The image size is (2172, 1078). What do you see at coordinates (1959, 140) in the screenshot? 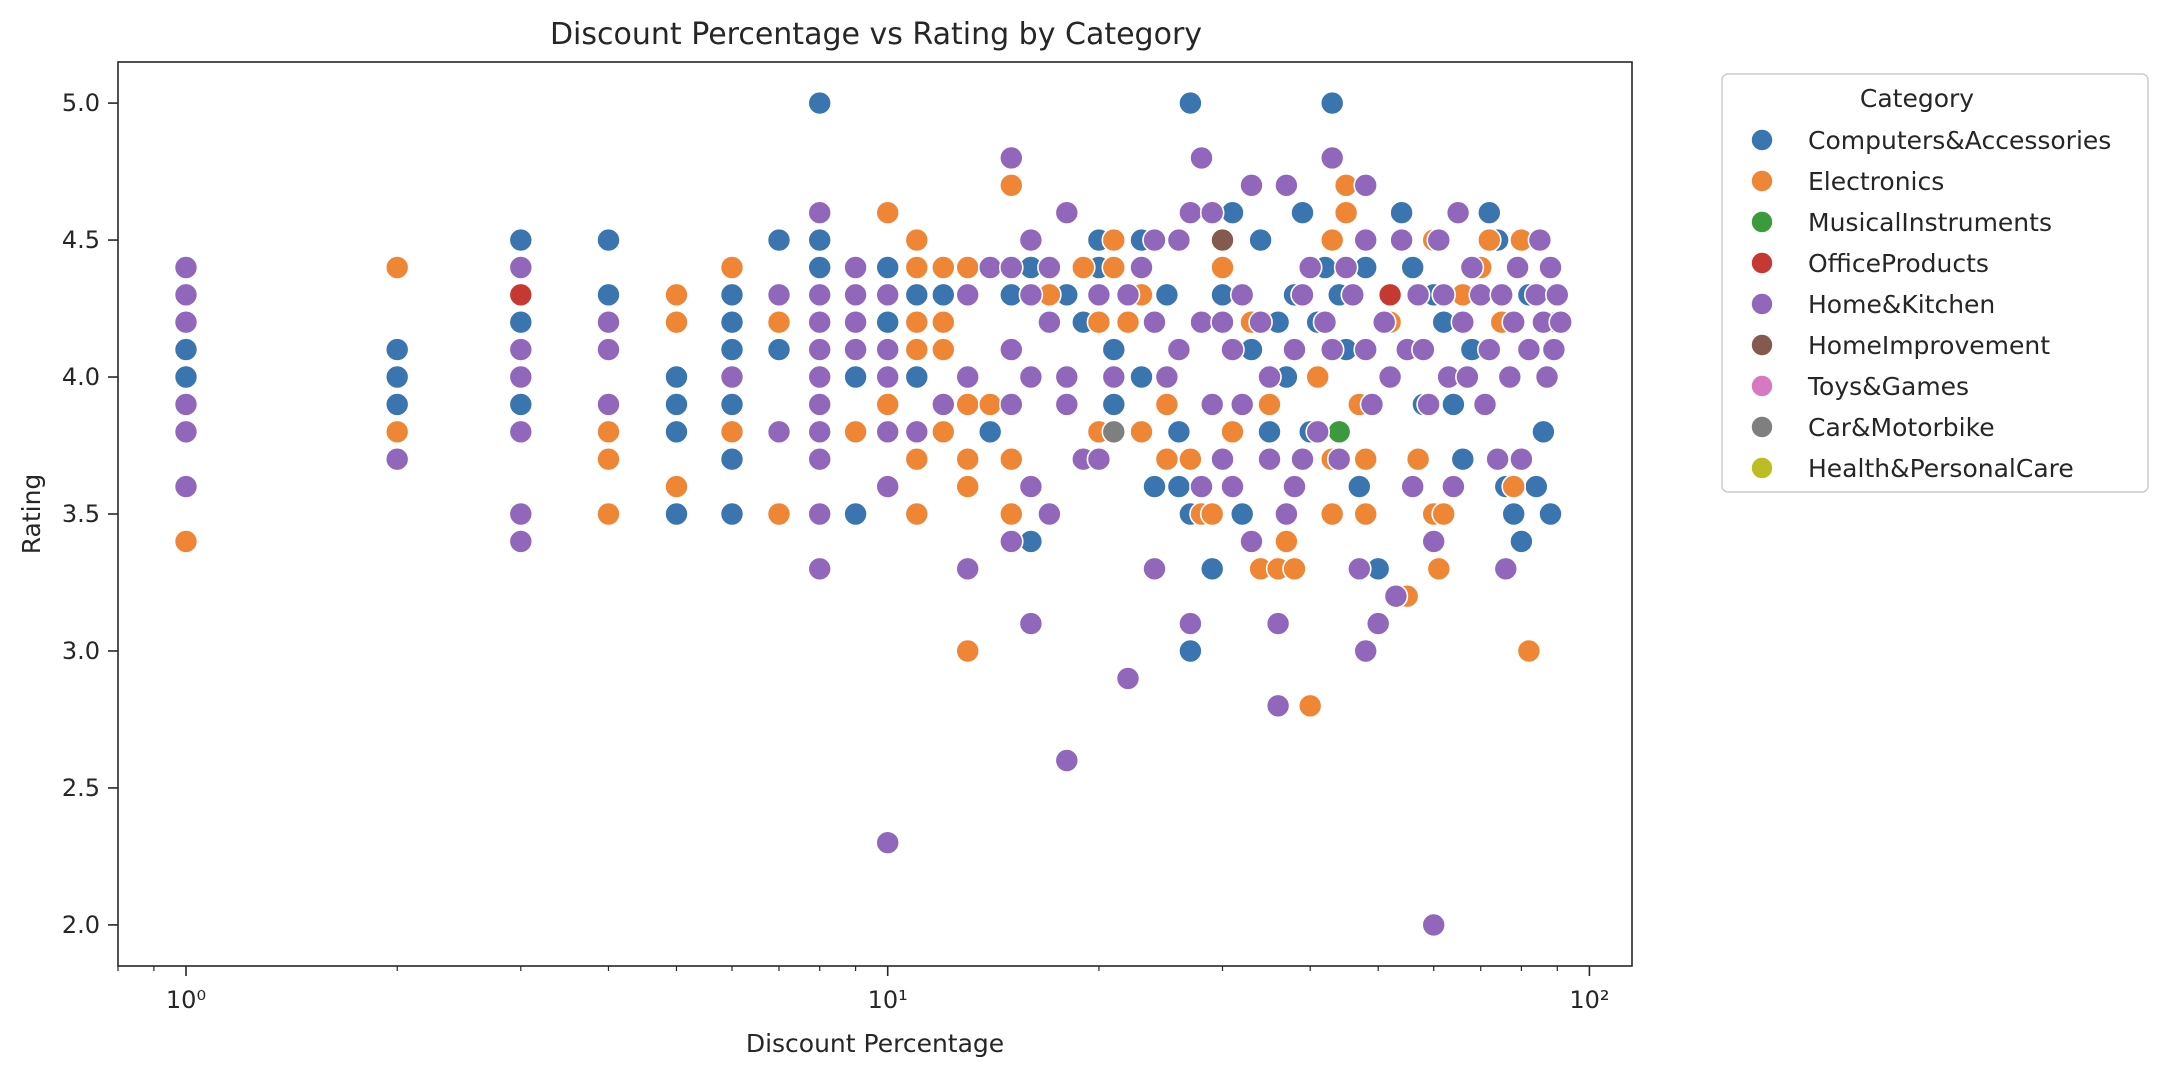
I see `legend-label: Computers&Accessories` at bounding box center [1959, 140].